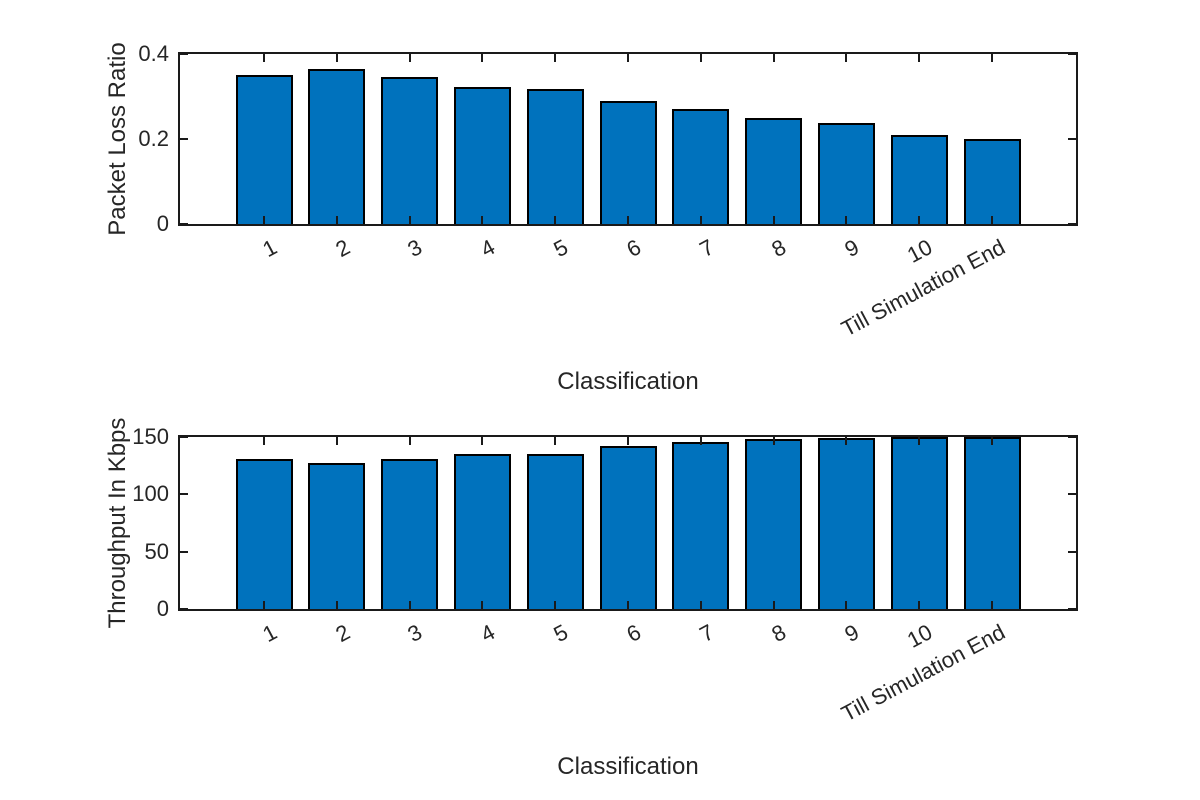 The image size is (1200, 800). What do you see at coordinates (150, 436) in the screenshot?
I see `y-tick-label: 150` at bounding box center [150, 436].